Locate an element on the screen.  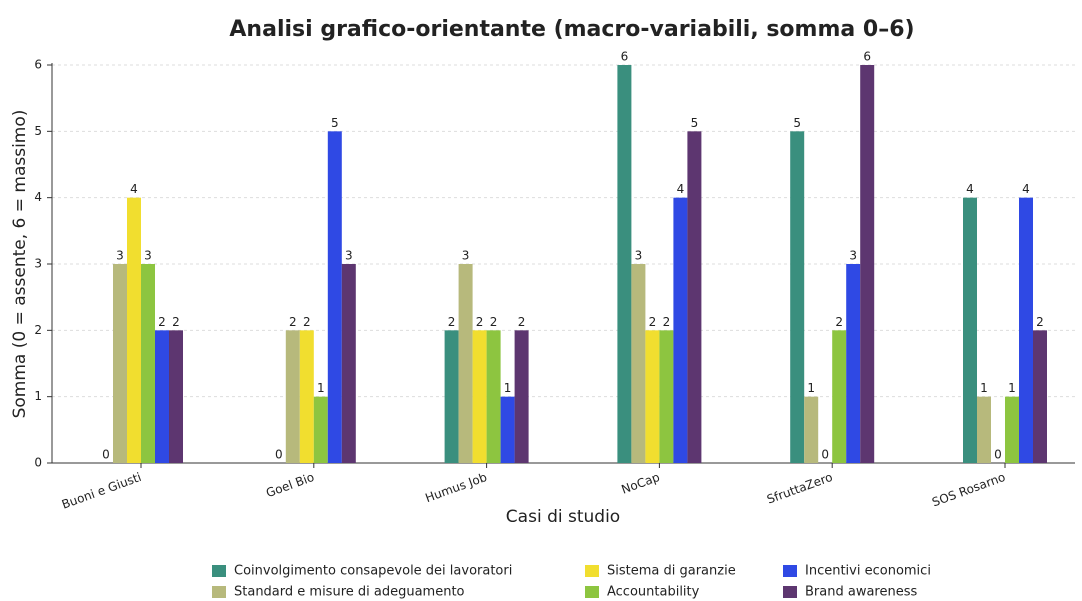
legend-text: Brand awareness is located at coordinates (861, 592).